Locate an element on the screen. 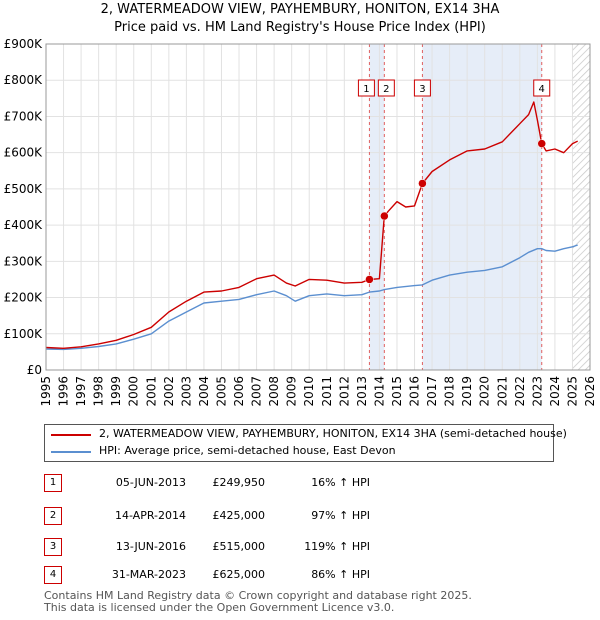  x-tick-label: 2022 is located at coordinates (520, 391).